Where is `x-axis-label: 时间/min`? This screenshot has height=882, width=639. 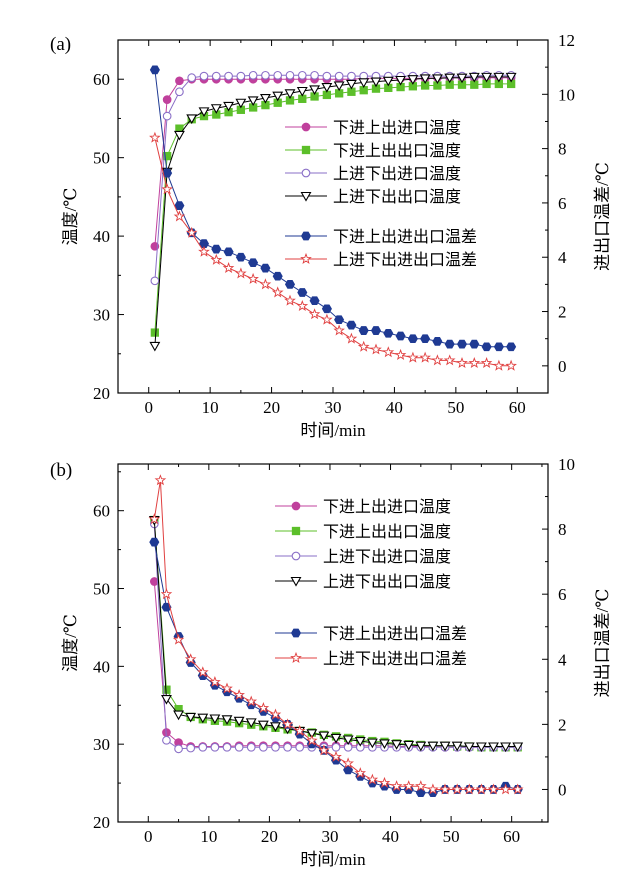
x-axis-label: 时间/min is located at coordinates (333, 859).